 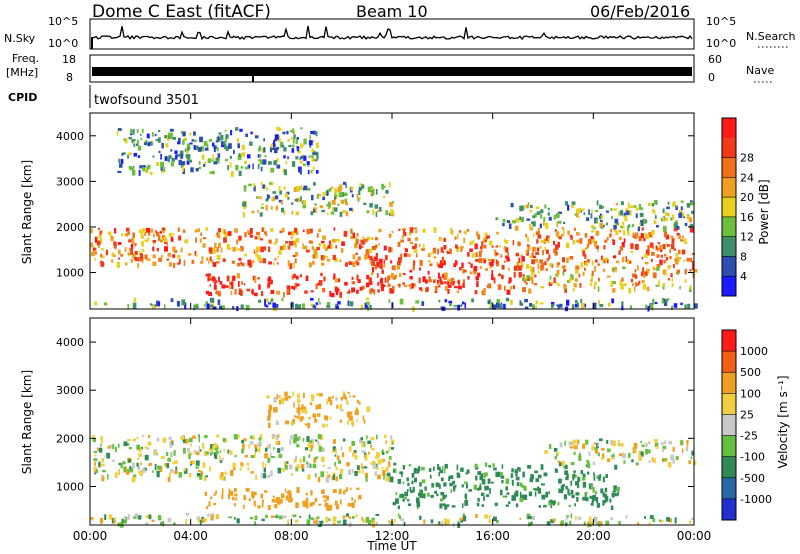 I want to click on colorbar-tick-label: 500, so click(x=750, y=372).